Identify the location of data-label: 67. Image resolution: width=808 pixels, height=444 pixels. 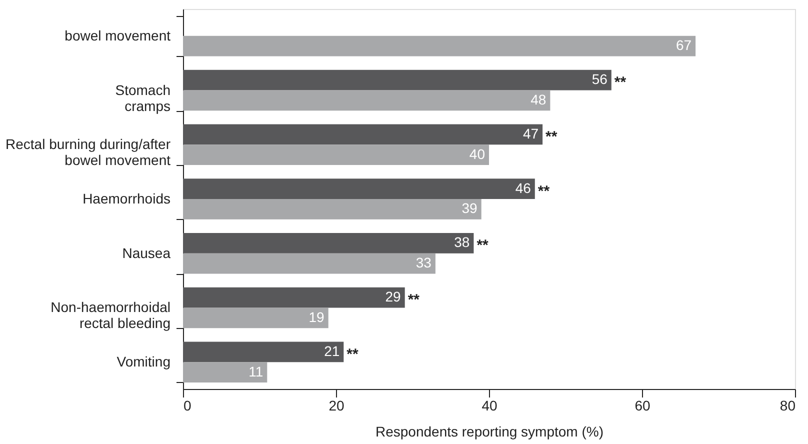
(684, 45).